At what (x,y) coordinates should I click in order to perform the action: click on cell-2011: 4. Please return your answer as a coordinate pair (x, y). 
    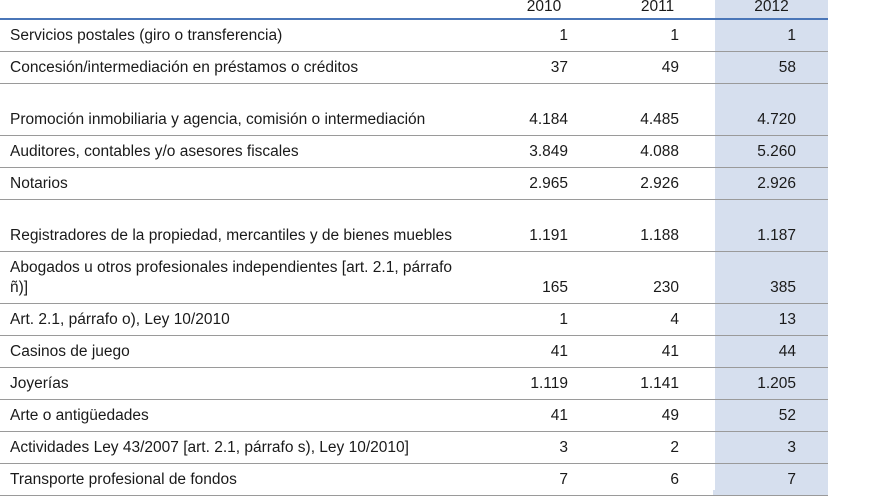
    Looking at the image, I should click on (657, 319).